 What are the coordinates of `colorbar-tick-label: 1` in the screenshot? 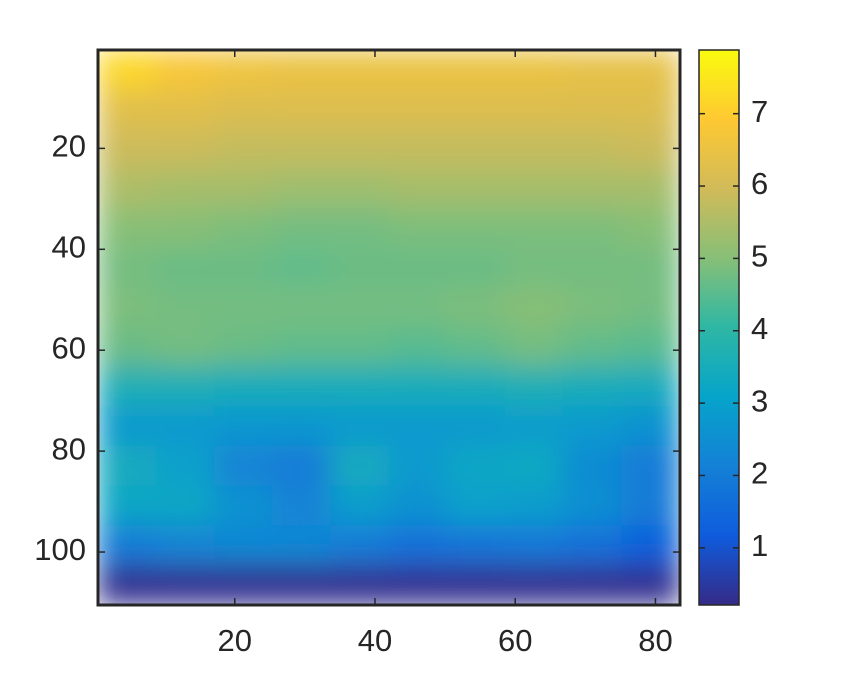 It's located at (759, 545).